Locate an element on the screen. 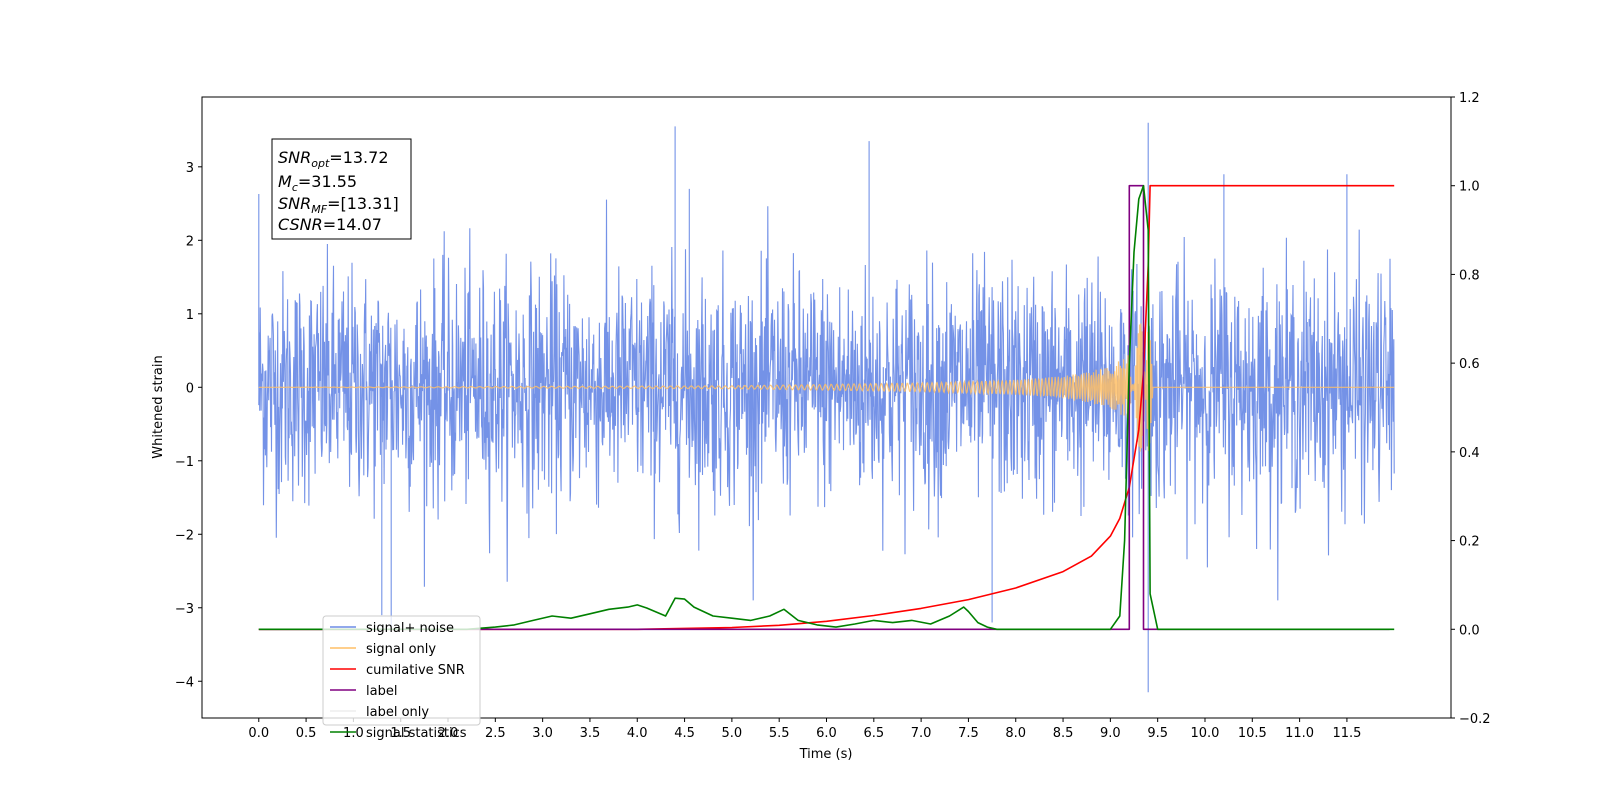 This screenshot has height=800, width=1600. y-axis-right: −0.2 0.0 0.2 0.4 0.6 0.8 1.0 1.2 is located at coordinates (1471, 409).